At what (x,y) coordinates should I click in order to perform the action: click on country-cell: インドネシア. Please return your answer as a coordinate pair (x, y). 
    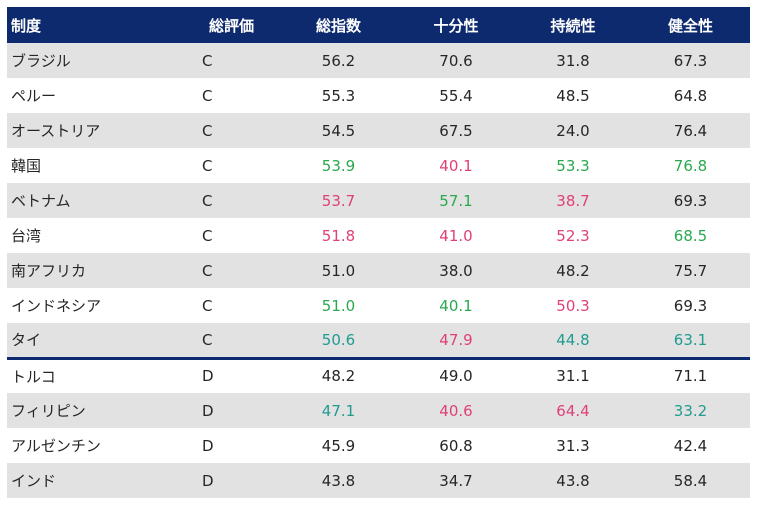
    Looking at the image, I should click on (56, 306).